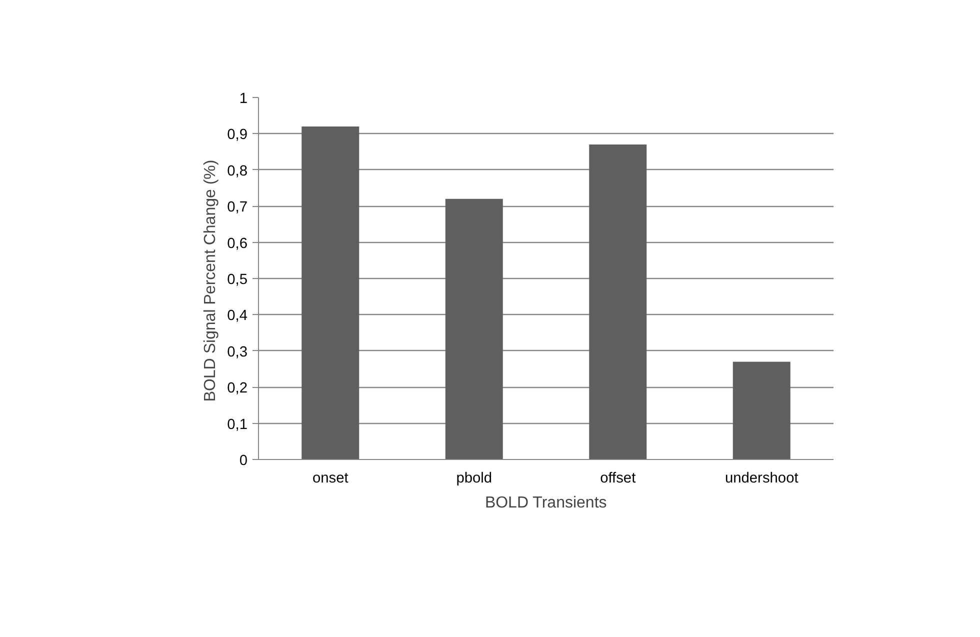 This screenshot has width=980, height=637. What do you see at coordinates (237, 135) in the screenshot?
I see `y-tick-label: 0,9` at bounding box center [237, 135].